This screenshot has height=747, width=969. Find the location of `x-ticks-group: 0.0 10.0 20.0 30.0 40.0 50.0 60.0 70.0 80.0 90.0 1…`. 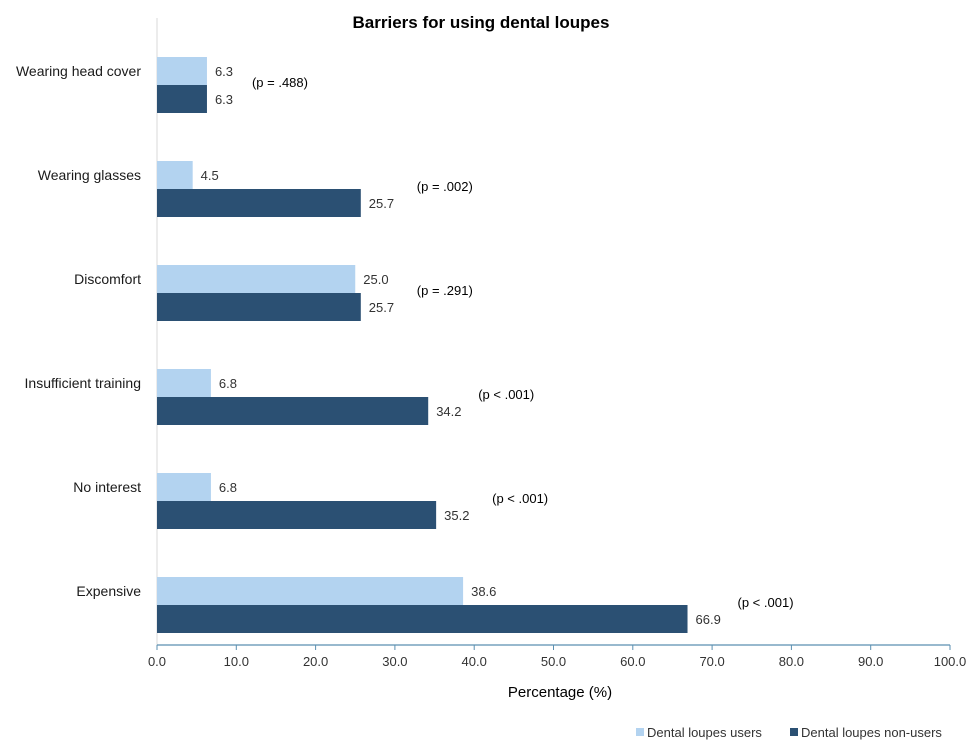

x-ticks-group: 0.0 10.0 20.0 30.0 40.0 50.0 60.0 70.0 80.0 90.0 1… is located at coordinates (557, 657).